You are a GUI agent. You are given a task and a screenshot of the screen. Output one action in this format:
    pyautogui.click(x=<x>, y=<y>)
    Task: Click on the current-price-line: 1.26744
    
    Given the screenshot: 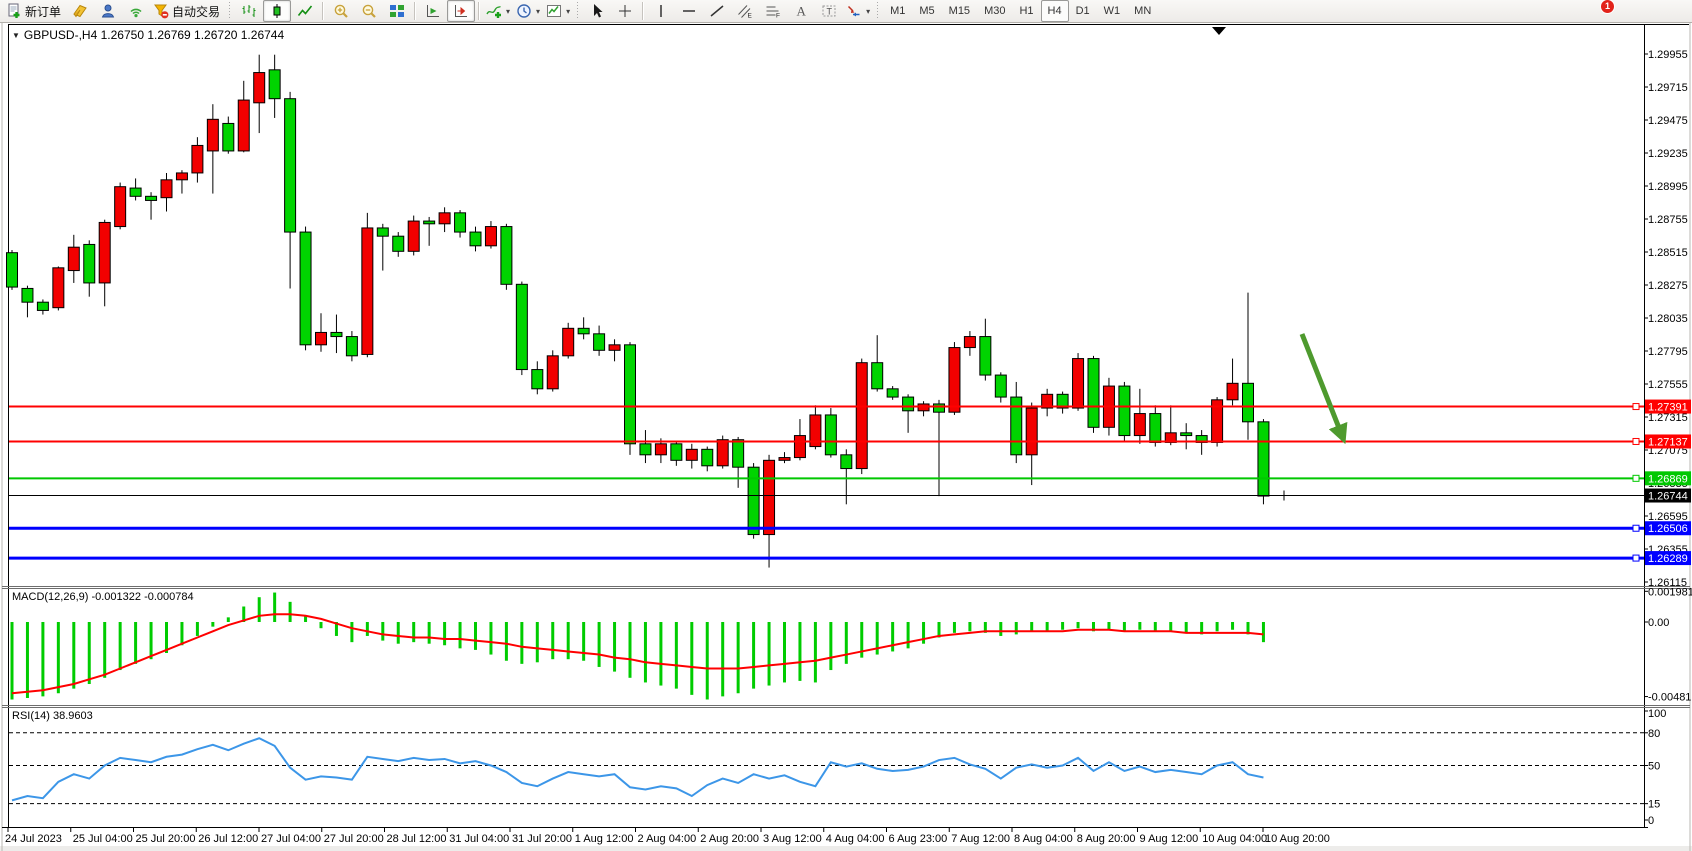 What is the action you would take?
    pyautogui.click(x=850, y=495)
    